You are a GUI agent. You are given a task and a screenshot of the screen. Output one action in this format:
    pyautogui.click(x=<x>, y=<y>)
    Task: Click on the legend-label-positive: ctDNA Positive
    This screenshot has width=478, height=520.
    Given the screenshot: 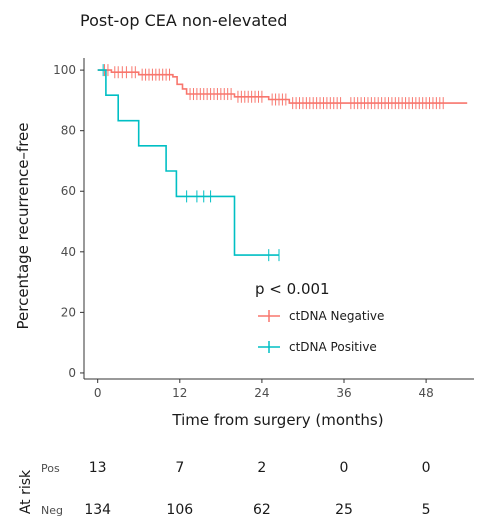 What is the action you would take?
    pyautogui.click(x=333, y=347)
    